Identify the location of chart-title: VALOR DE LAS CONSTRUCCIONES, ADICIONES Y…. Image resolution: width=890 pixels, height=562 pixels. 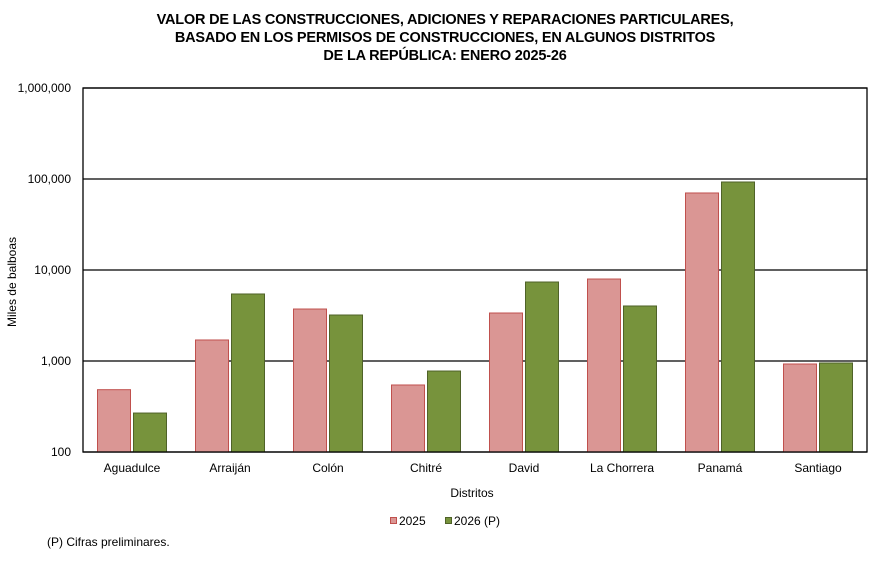
(445, 38).